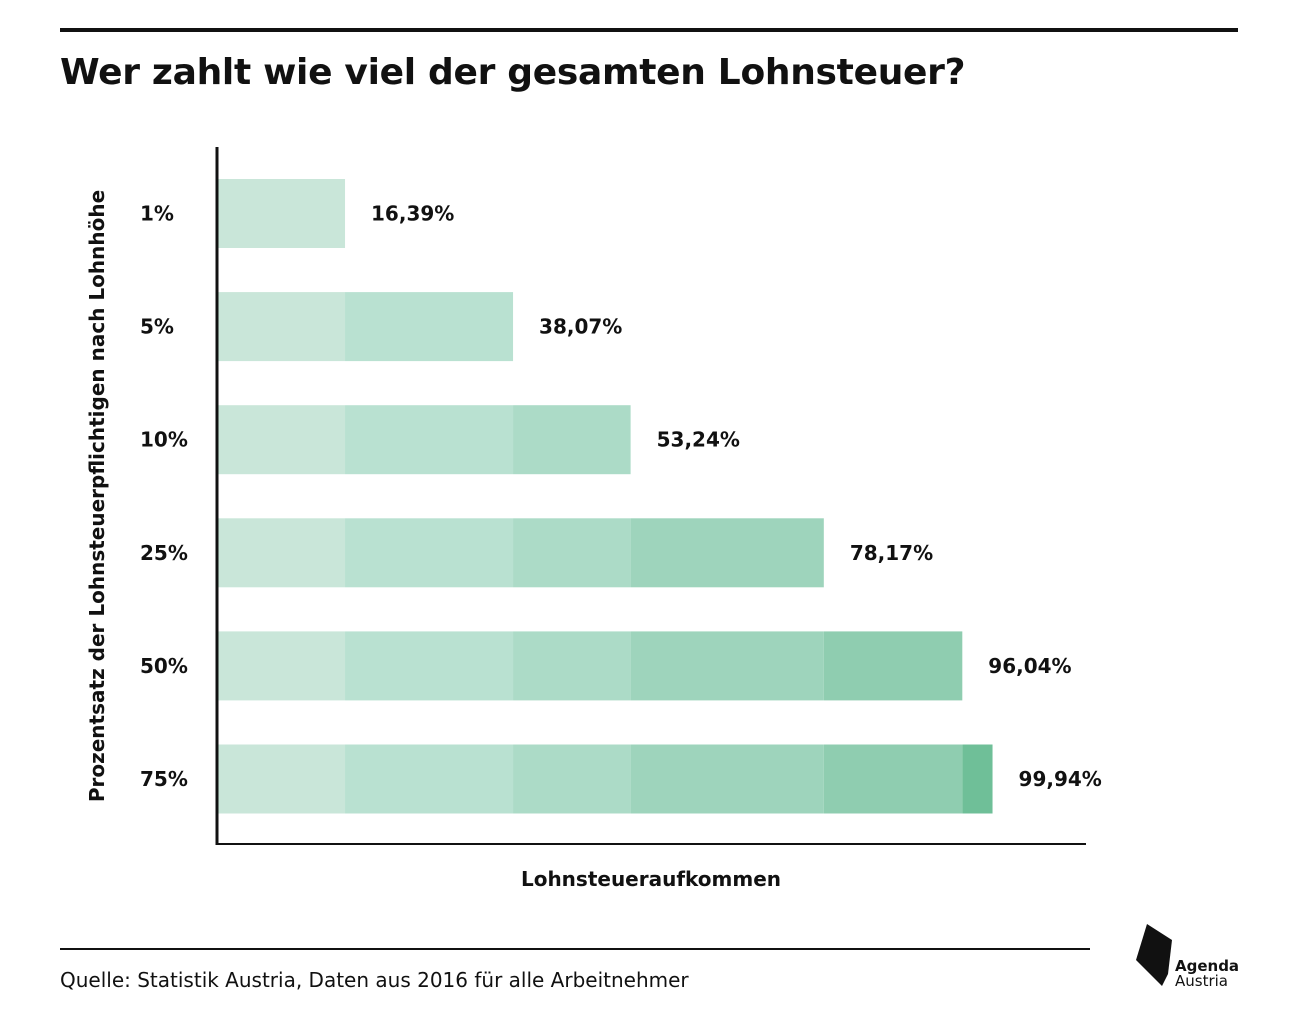 This screenshot has height=1021, width=1300. What do you see at coordinates (164, 440) in the screenshot?
I see `category-label: 10%` at bounding box center [164, 440].